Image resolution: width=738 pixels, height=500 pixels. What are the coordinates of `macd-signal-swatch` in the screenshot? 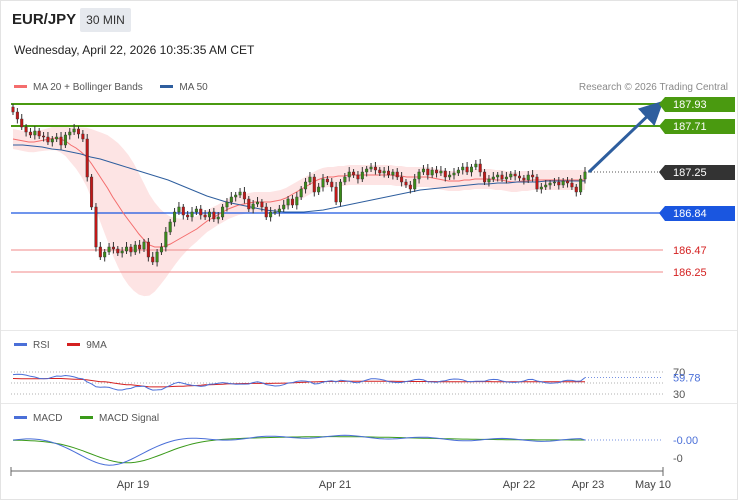 It's located at (87, 417).